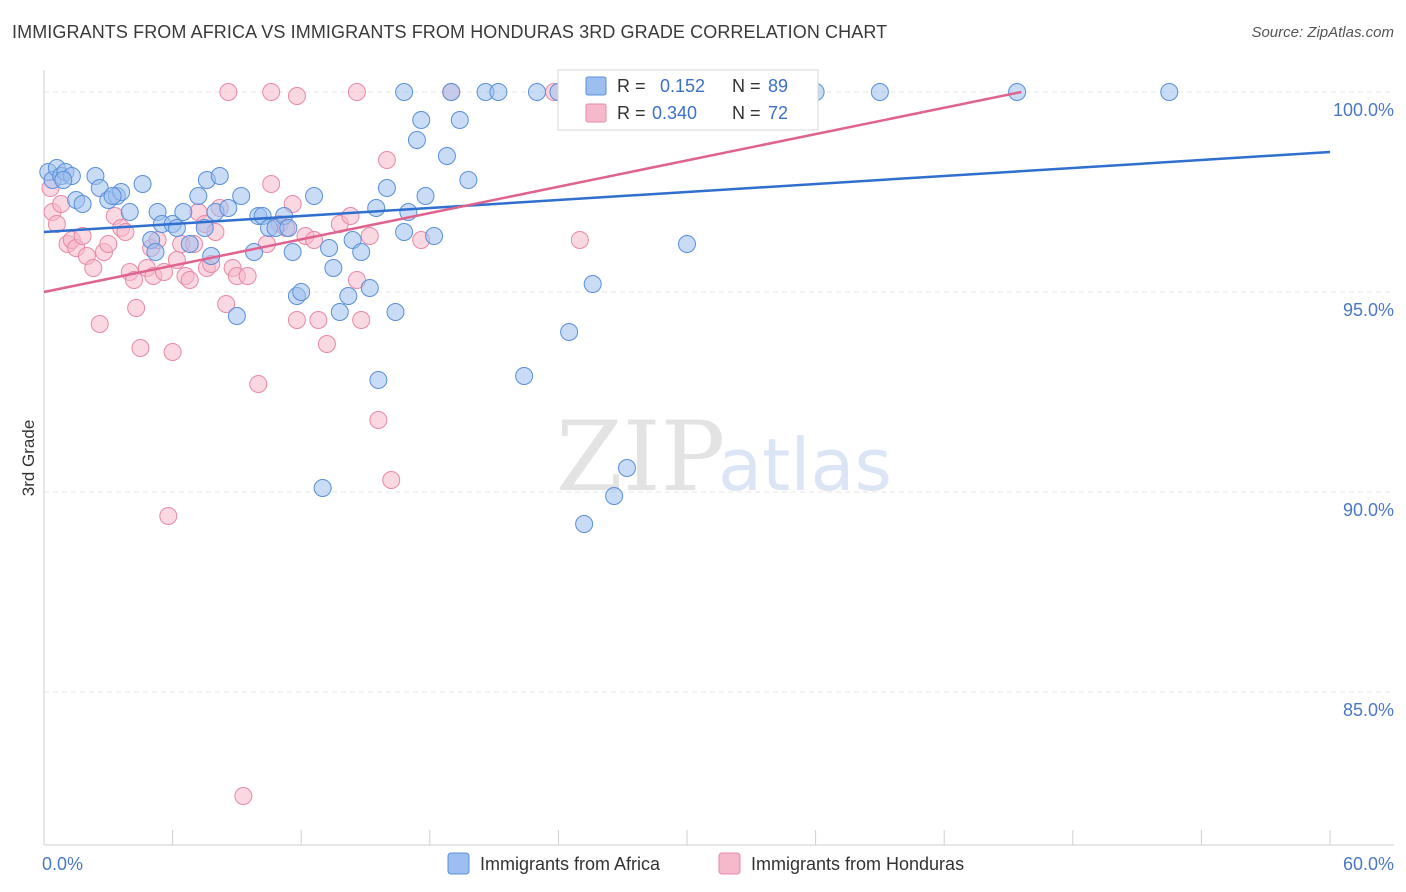  What do you see at coordinates (1322, 32) in the screenshot?
I see `source-label: Source: ZipAtlas.com` at bounding box center [1322, 32].